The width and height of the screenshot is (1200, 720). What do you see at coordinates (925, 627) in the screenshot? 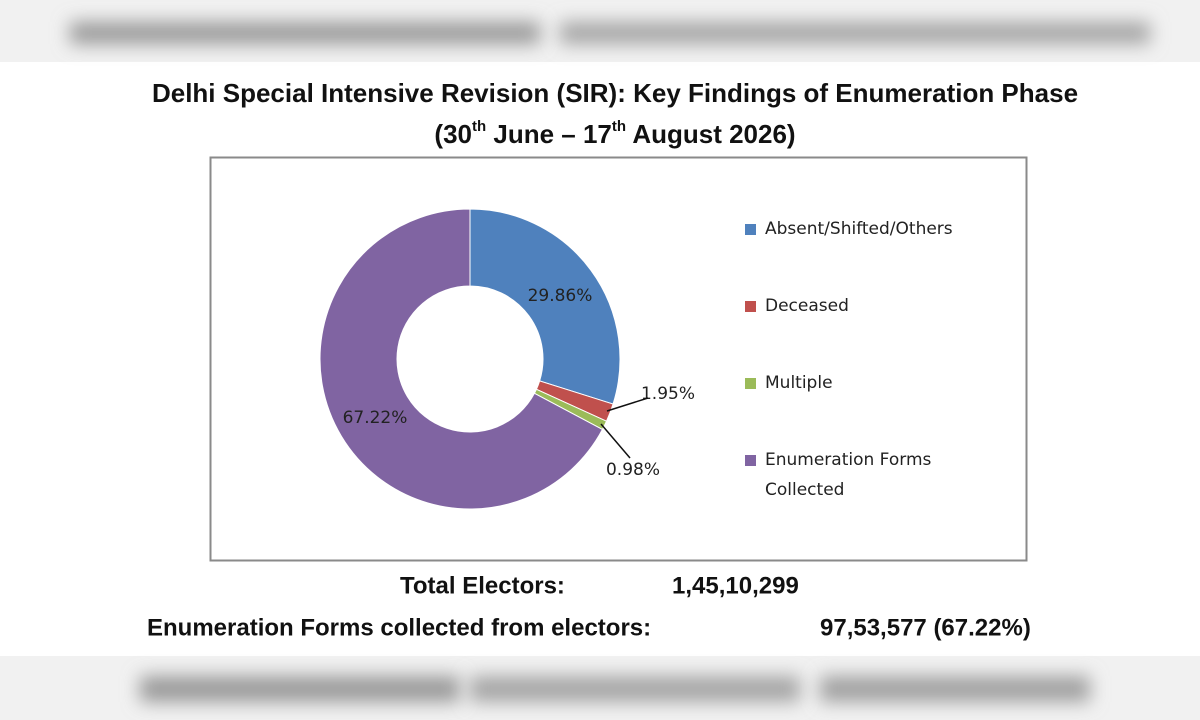
I see `footer-value: 97,53,577 (67.22%)` at bounding box center [925, 627].